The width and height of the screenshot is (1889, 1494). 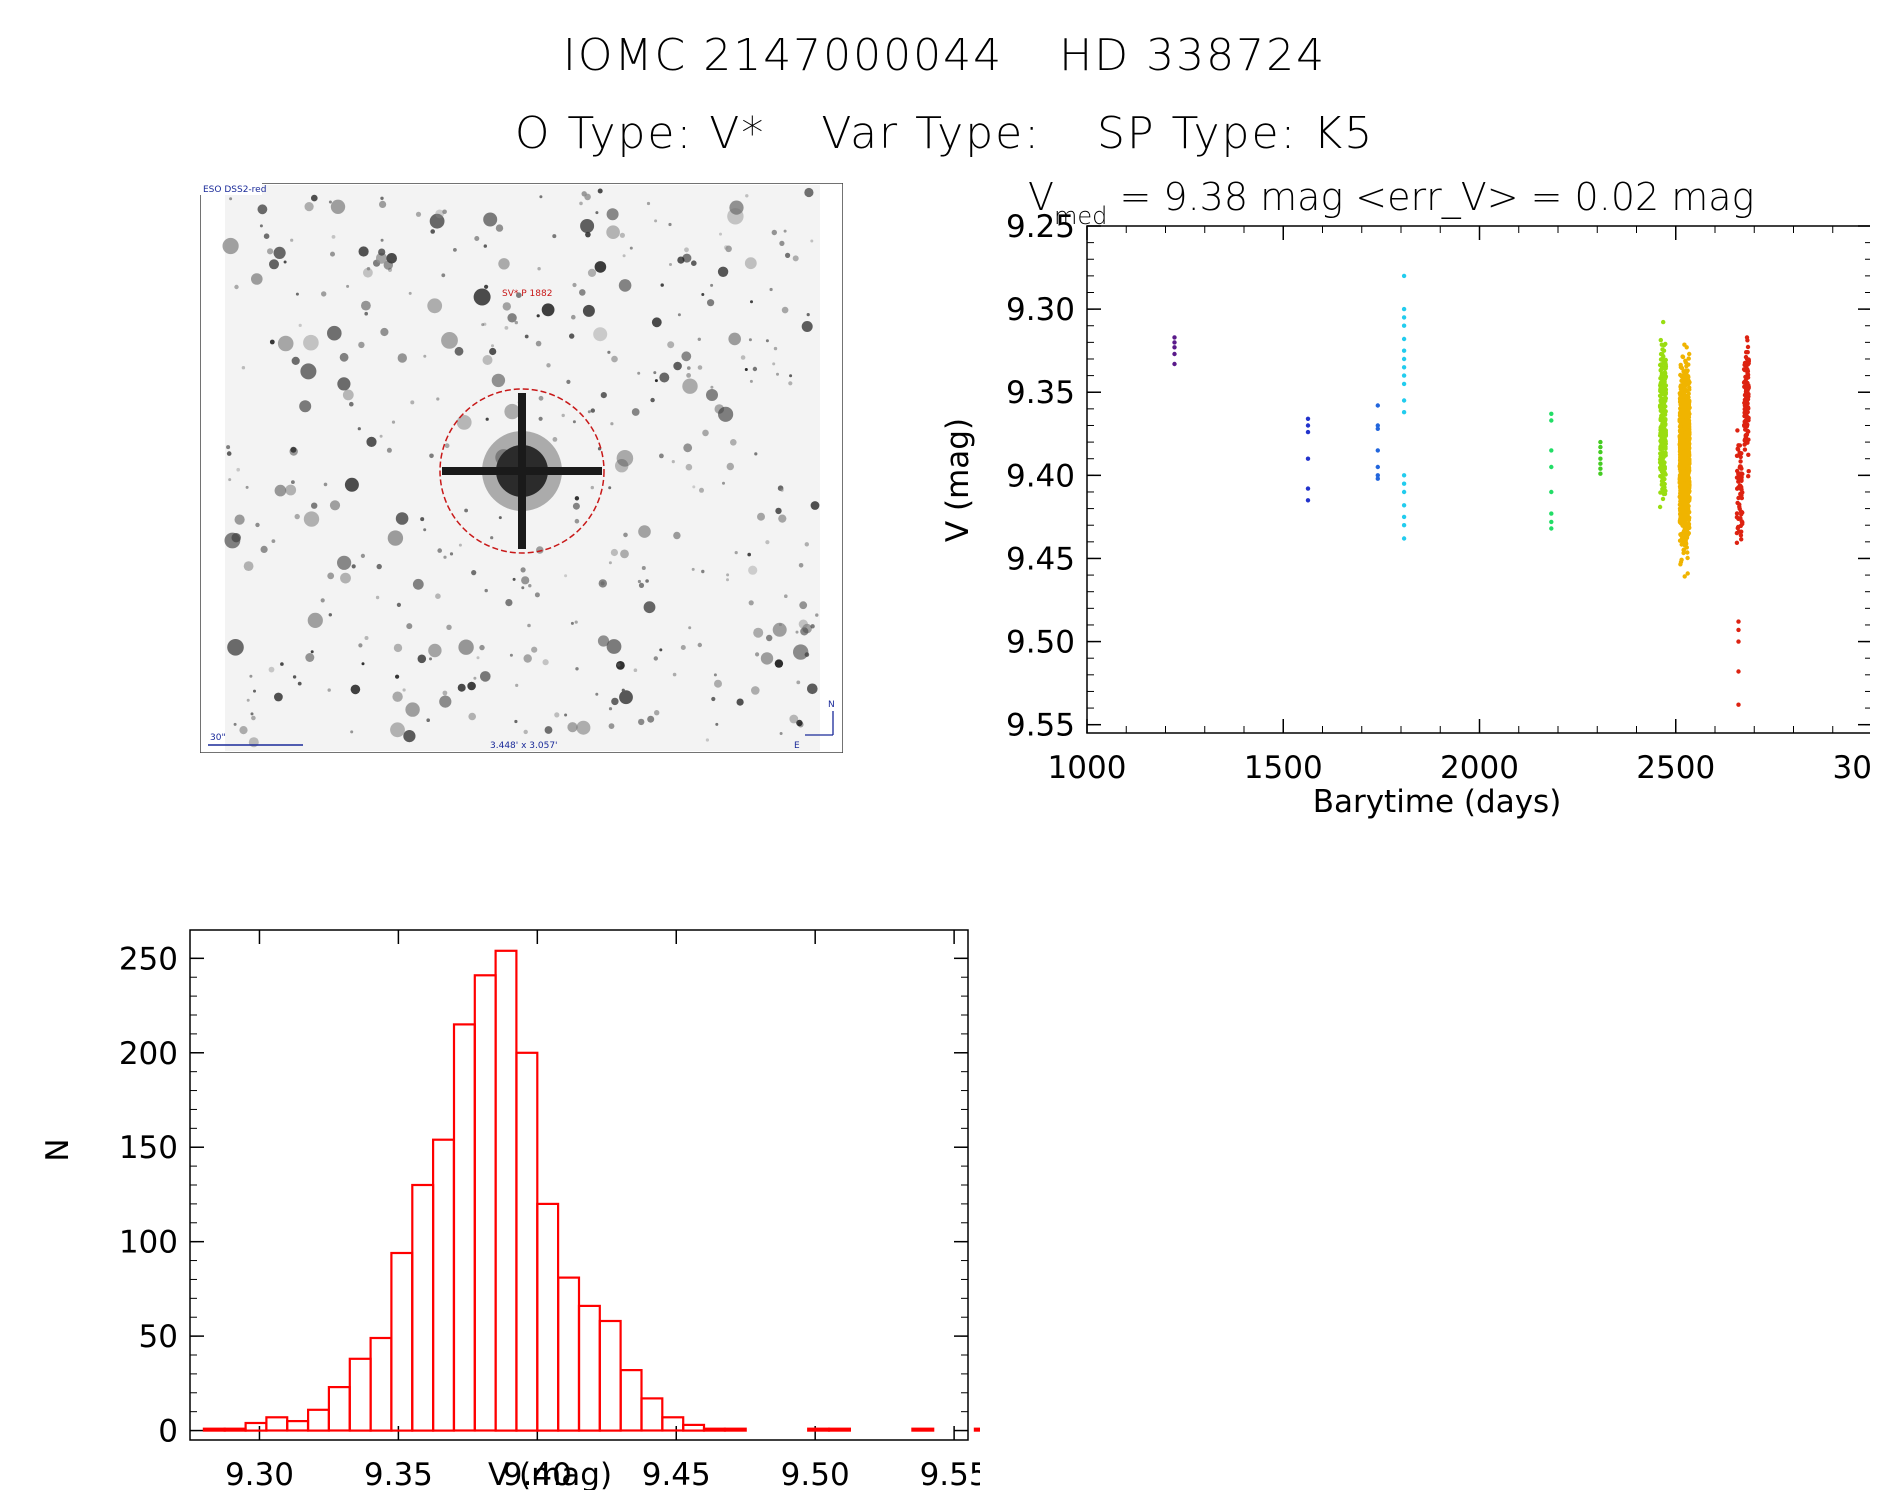 I want to click on hd-name: HD 338724, so click(x=1193, y=55).